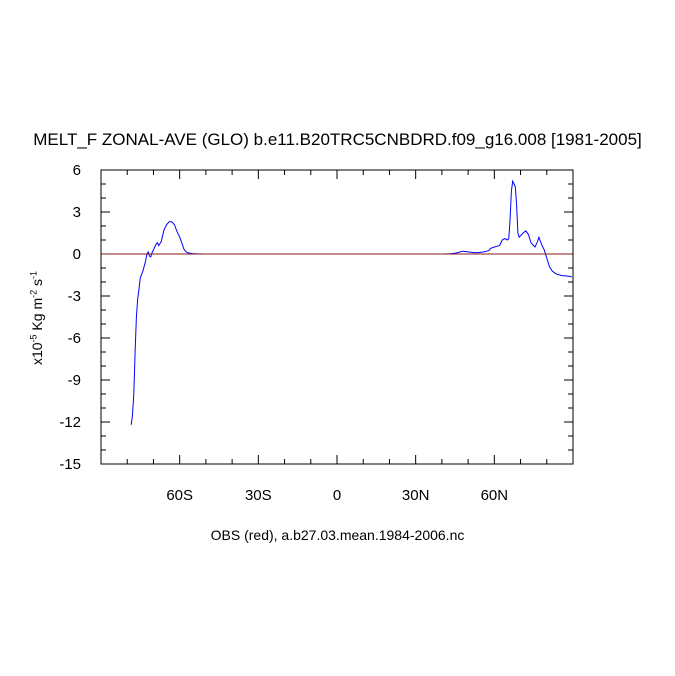 This screenshot has height=676, width=675. I want to click on y-axis-label-unit2: s, so click(37, 284).